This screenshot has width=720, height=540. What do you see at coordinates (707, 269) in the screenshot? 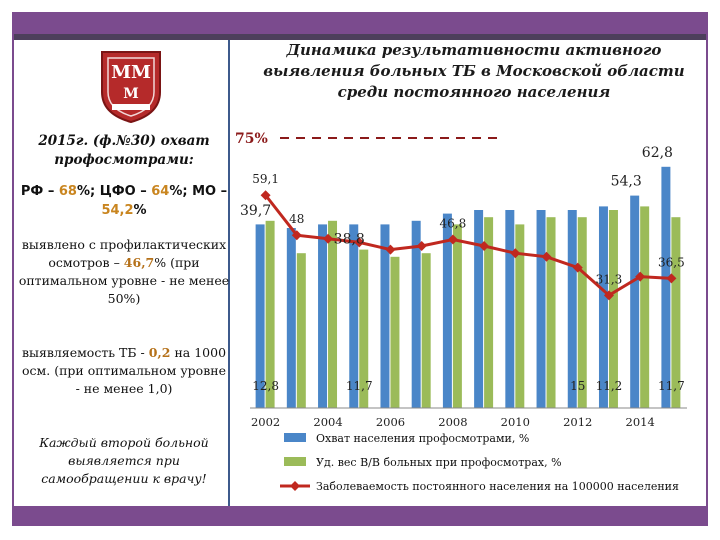
I see `frame-right` at bounding box center [707, 269].